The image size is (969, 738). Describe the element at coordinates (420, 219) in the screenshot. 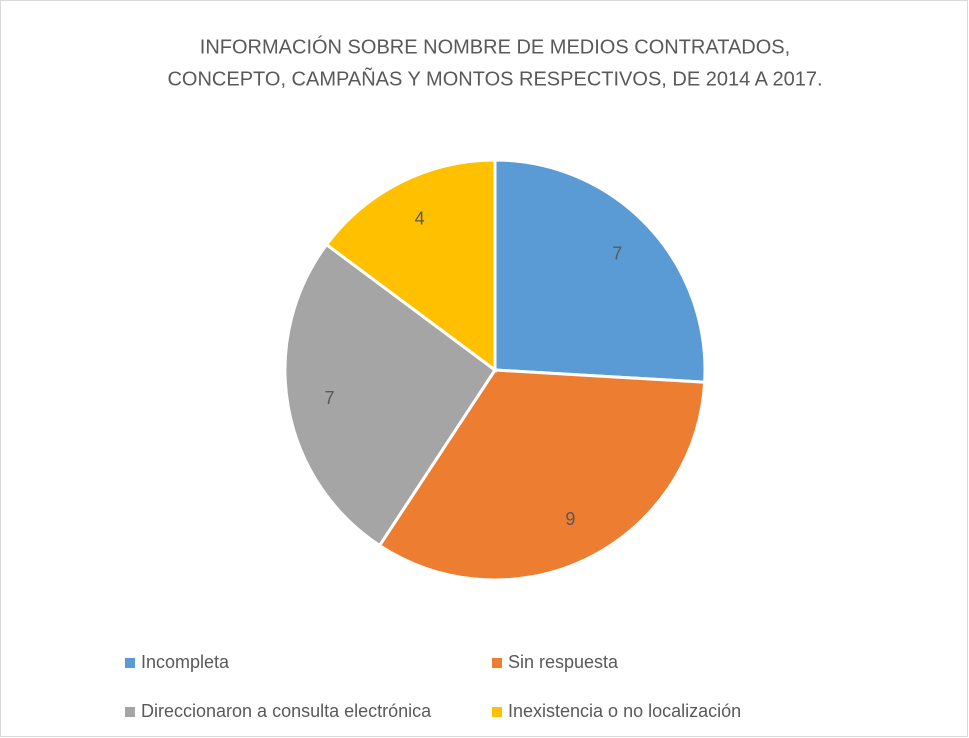

I see `data-label: 4` at that location.